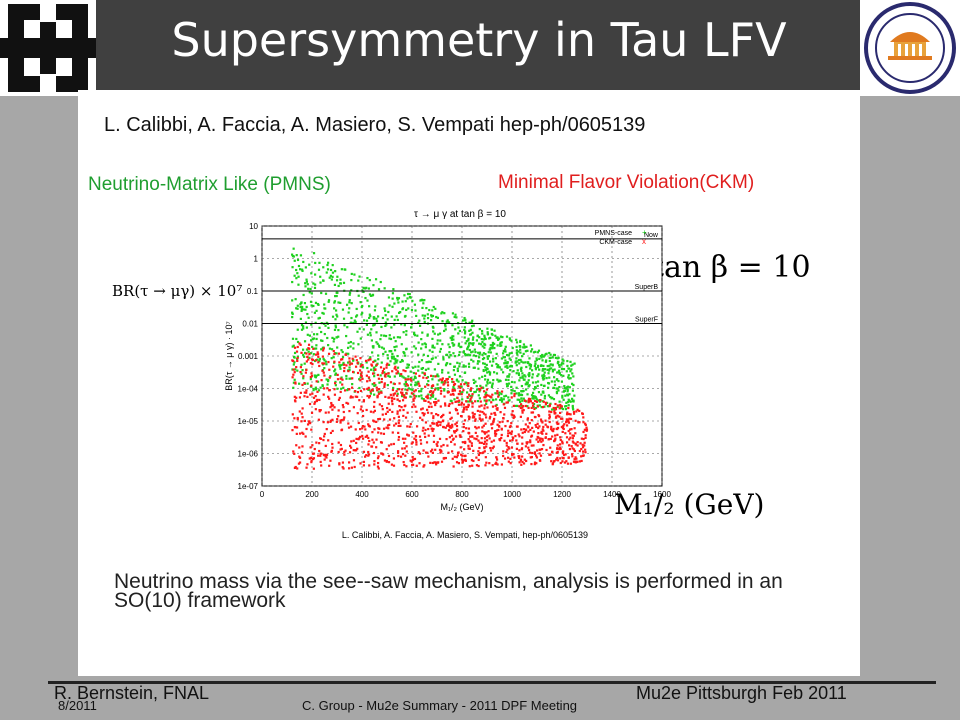 This screenshot has width=960, height=720. I want to click on y-tick-label: 0.001, so click(248, 356).